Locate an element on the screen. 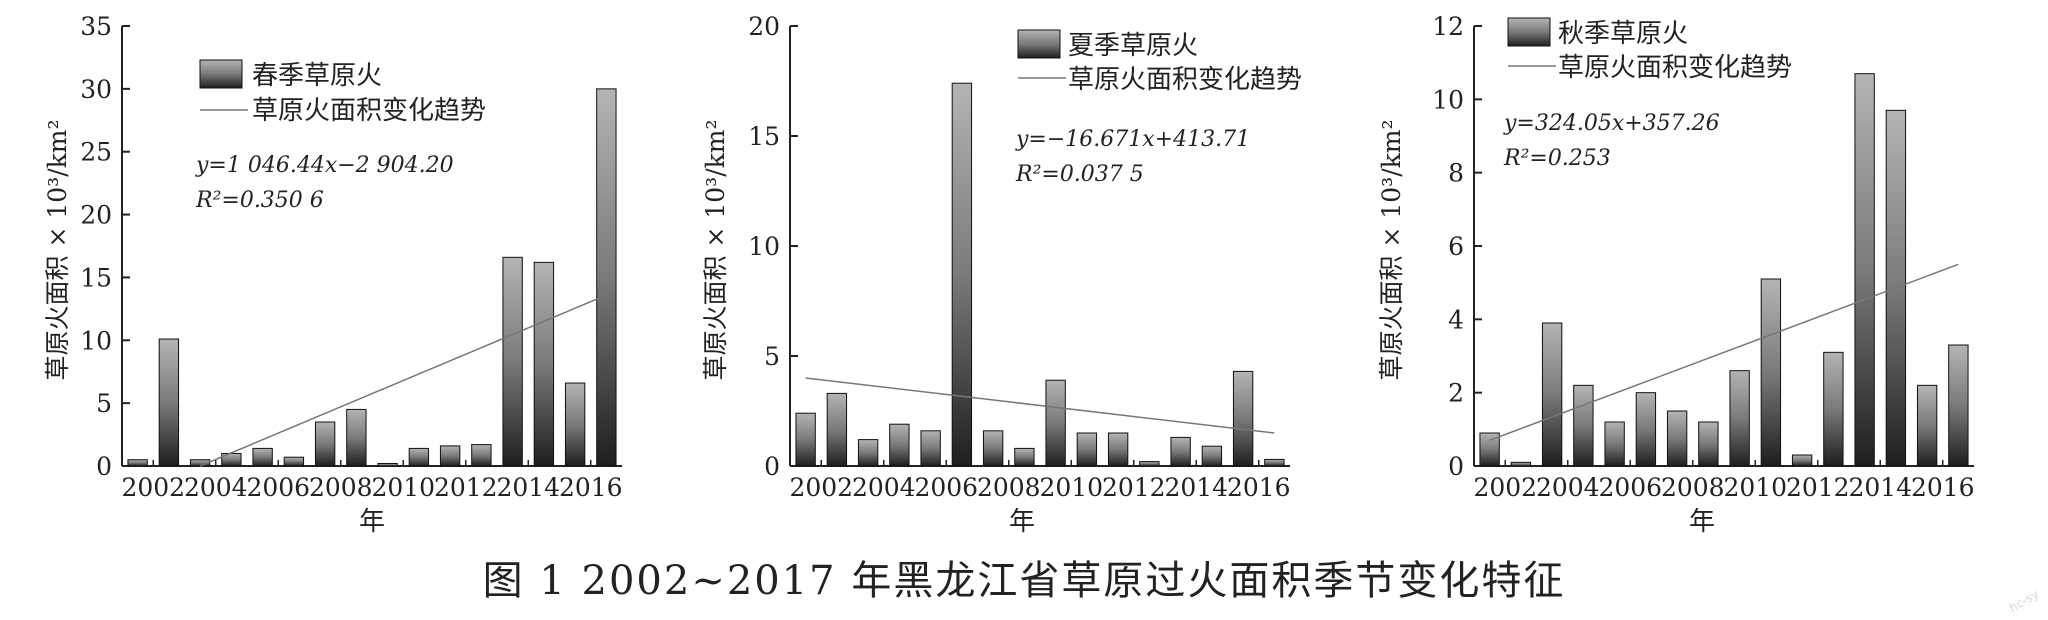  bar-autumn-2003 is located at coordinates (1521, 464).